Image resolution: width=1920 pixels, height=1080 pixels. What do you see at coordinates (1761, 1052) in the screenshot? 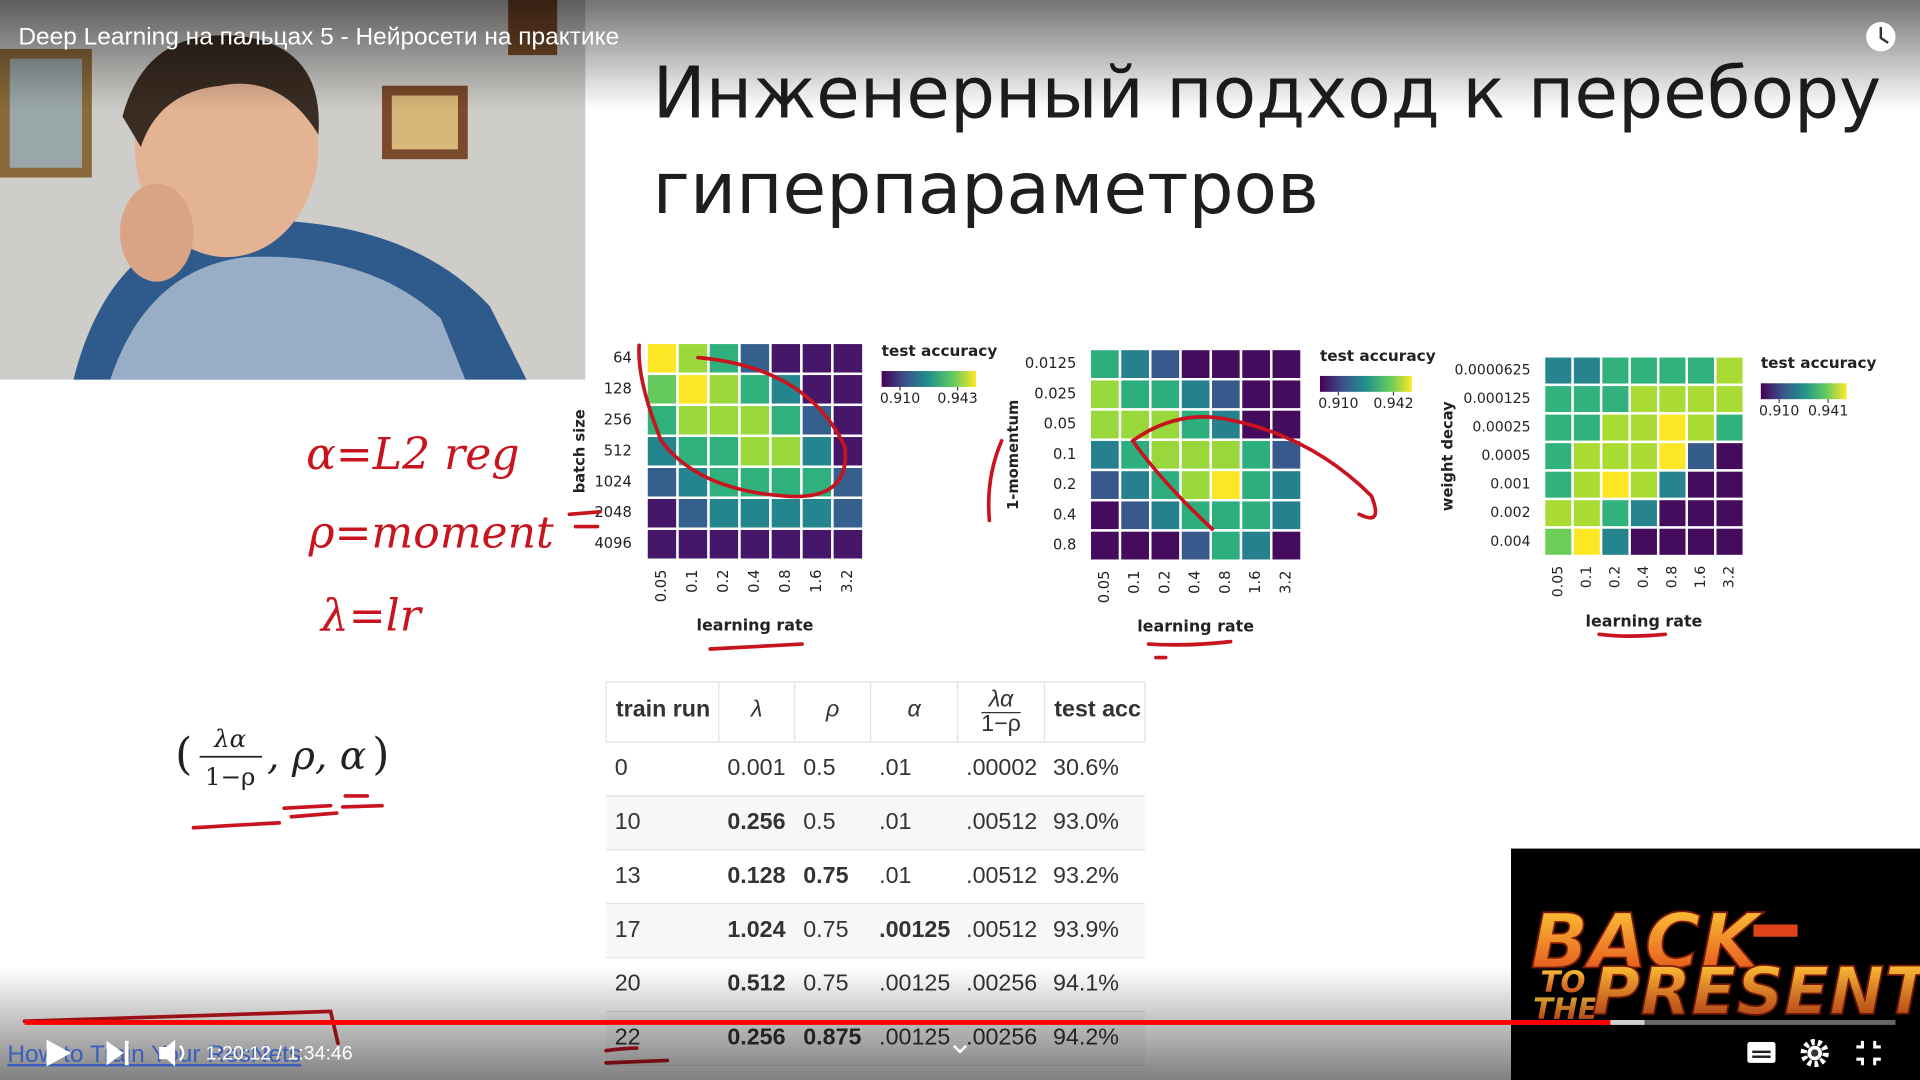
I see `subtitles-button` at bounding box center [1761, 1052].